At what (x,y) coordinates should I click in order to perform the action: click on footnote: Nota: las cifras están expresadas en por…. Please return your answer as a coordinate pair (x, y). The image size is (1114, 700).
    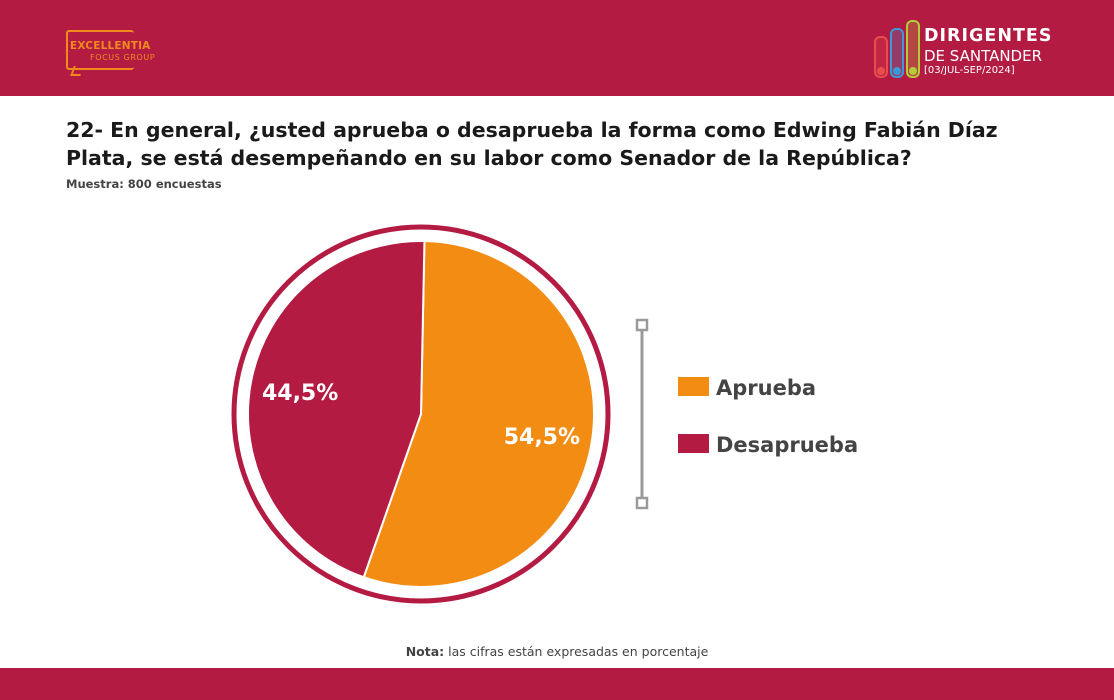
    Looking at the image, I should click on (557, 651).